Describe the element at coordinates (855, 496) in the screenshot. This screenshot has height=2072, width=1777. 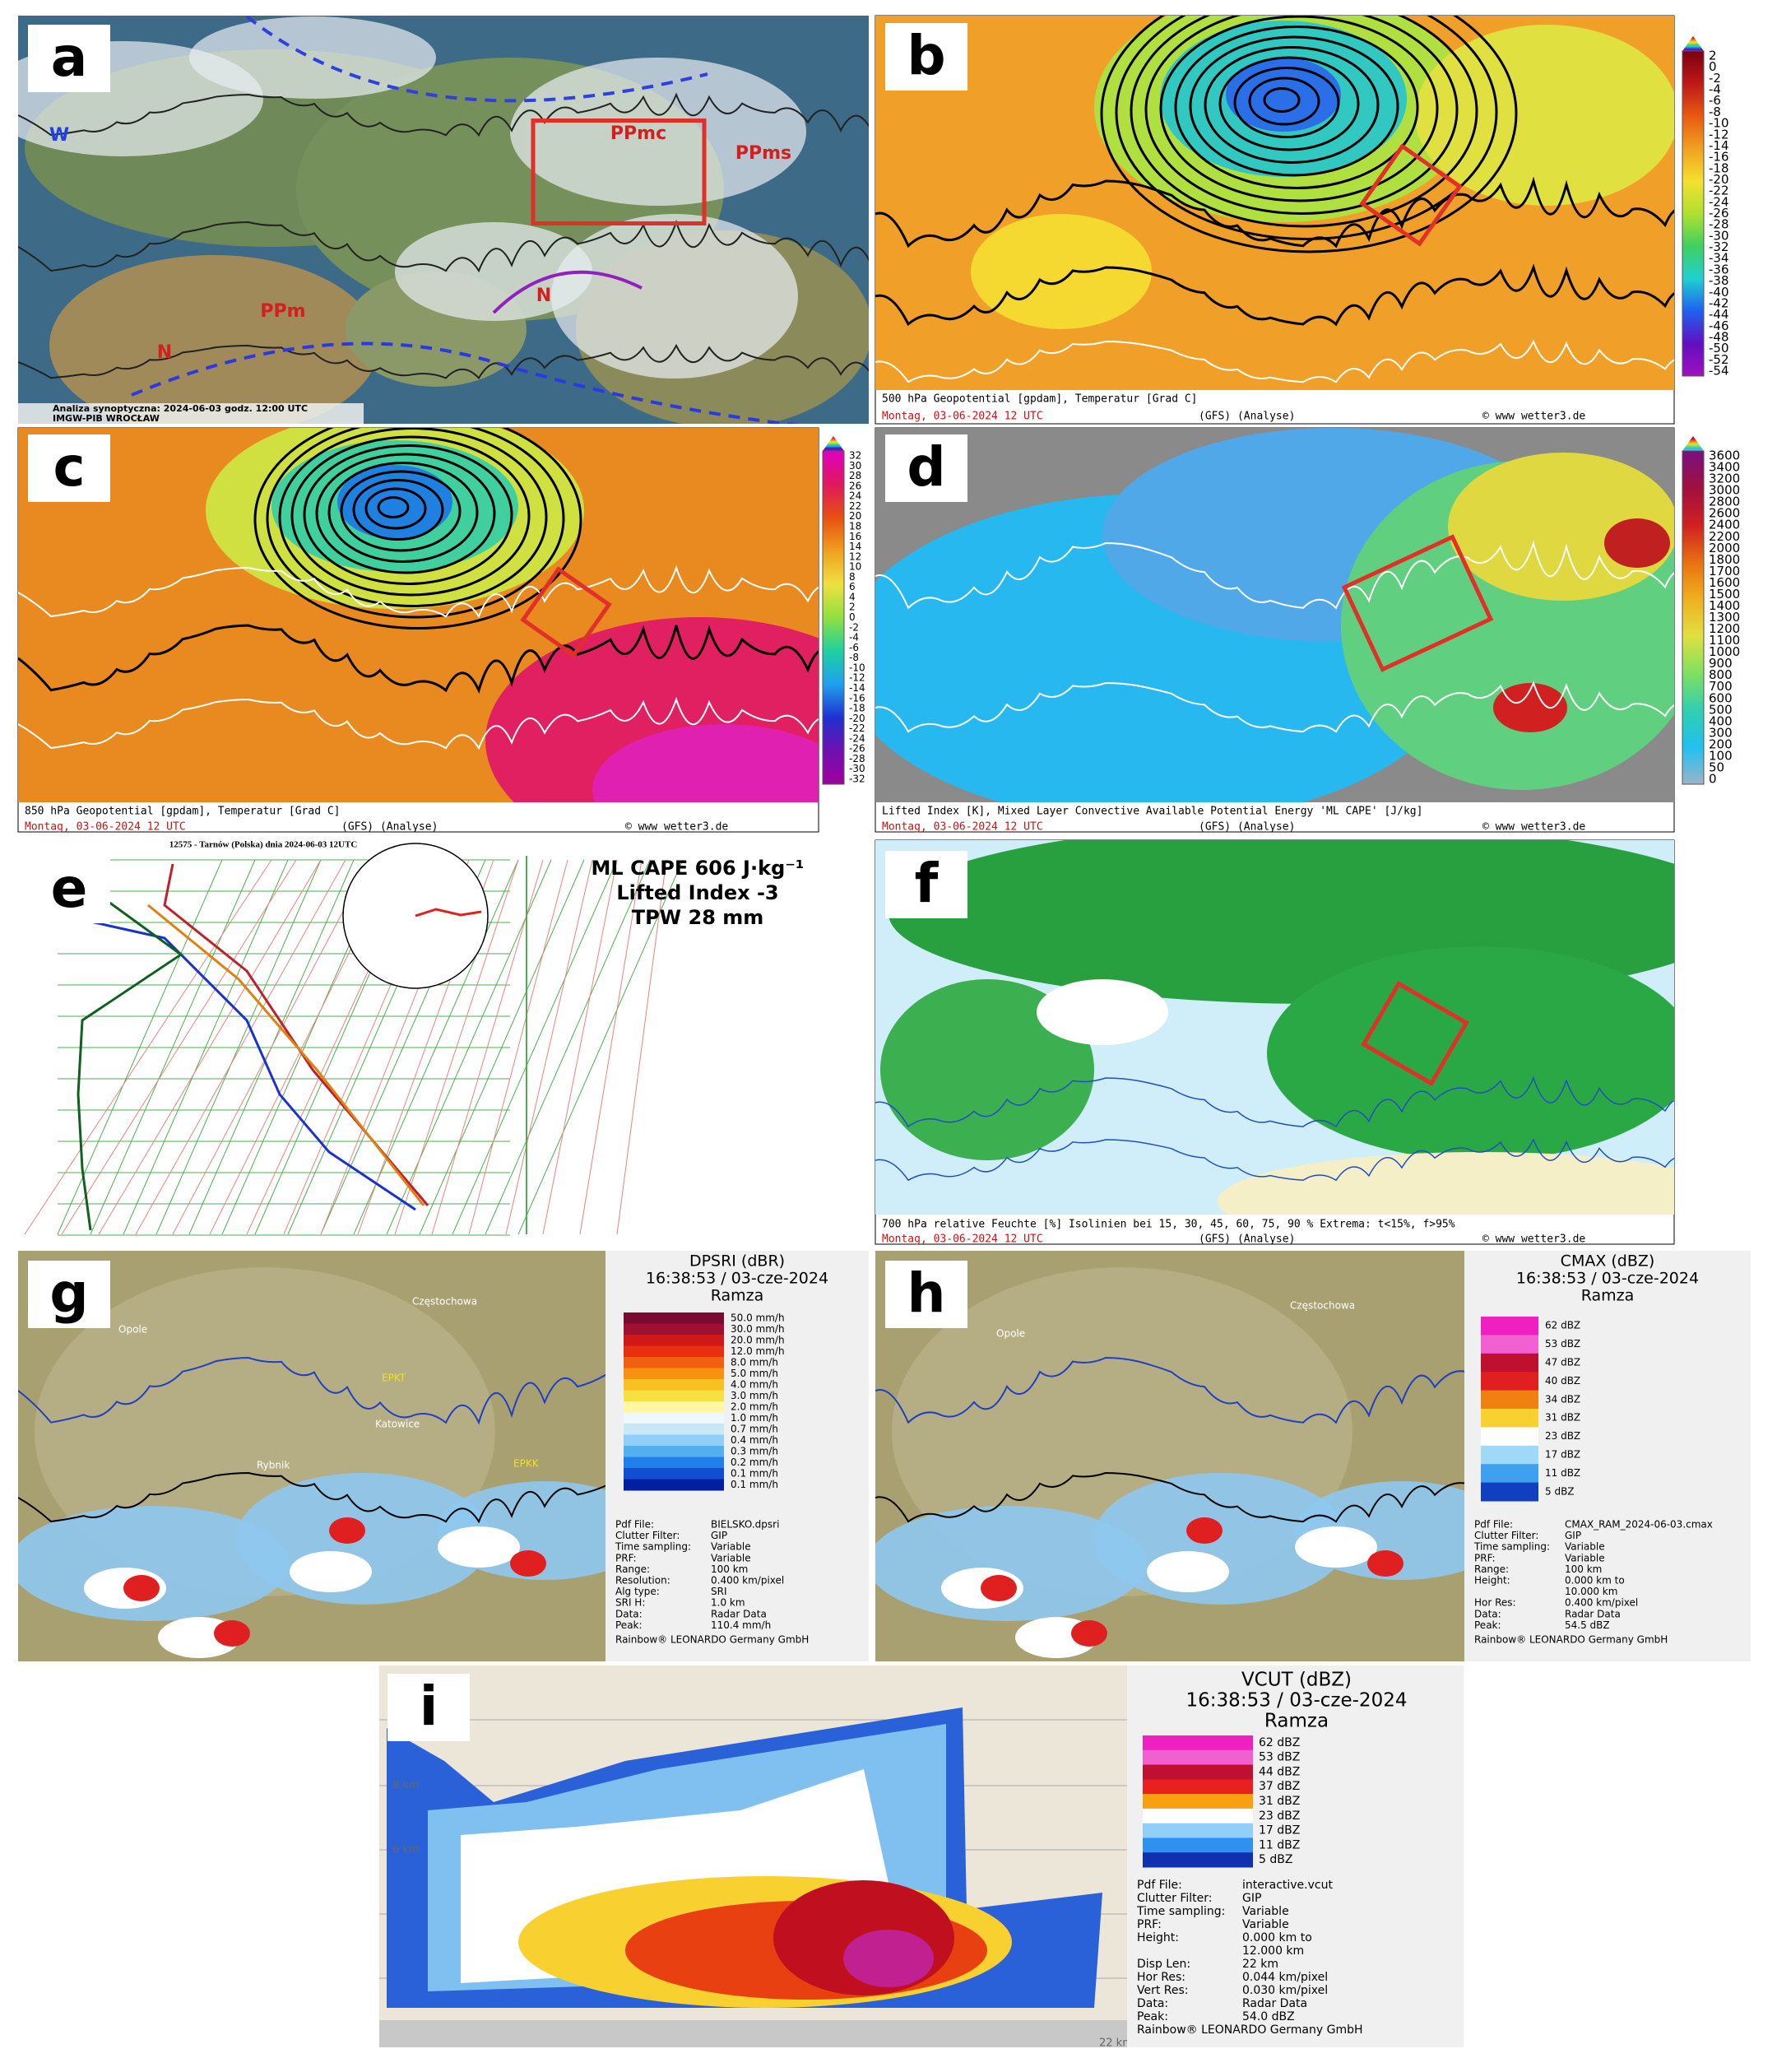
I see `colorbar-label: 24` at that location.